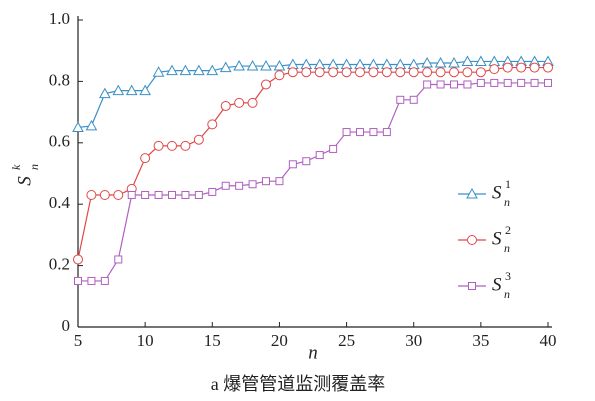 The width and height of the screenshot is (595, 401). I want to click on y-label-main: S, so click(24, 181).